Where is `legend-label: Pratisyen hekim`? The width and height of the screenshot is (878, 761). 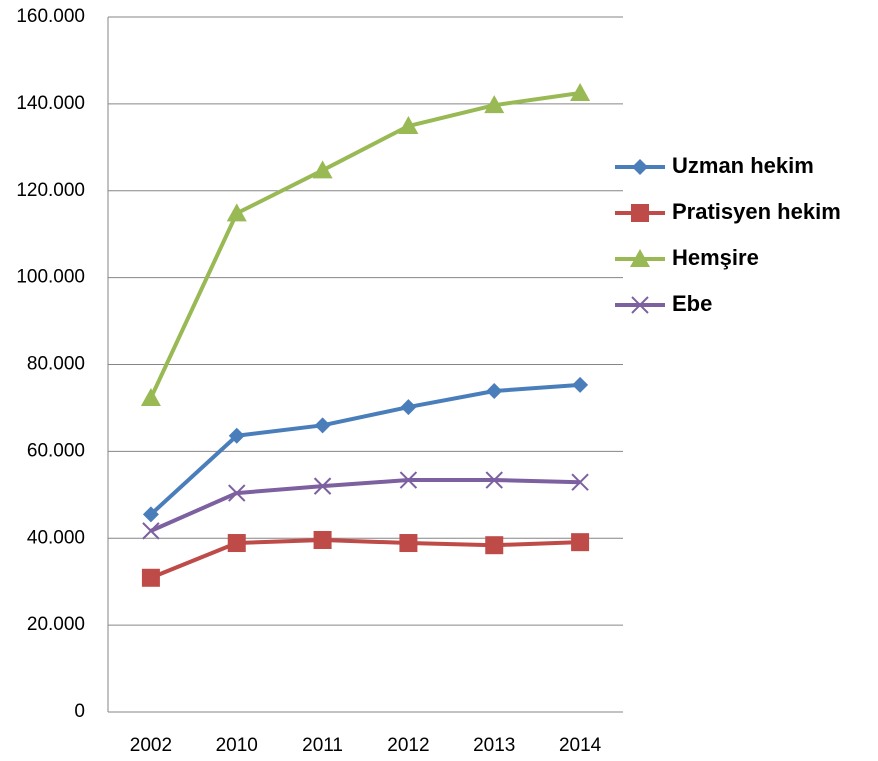
legend-label: Pratisyen hekim is located at coordinates (756, 211).